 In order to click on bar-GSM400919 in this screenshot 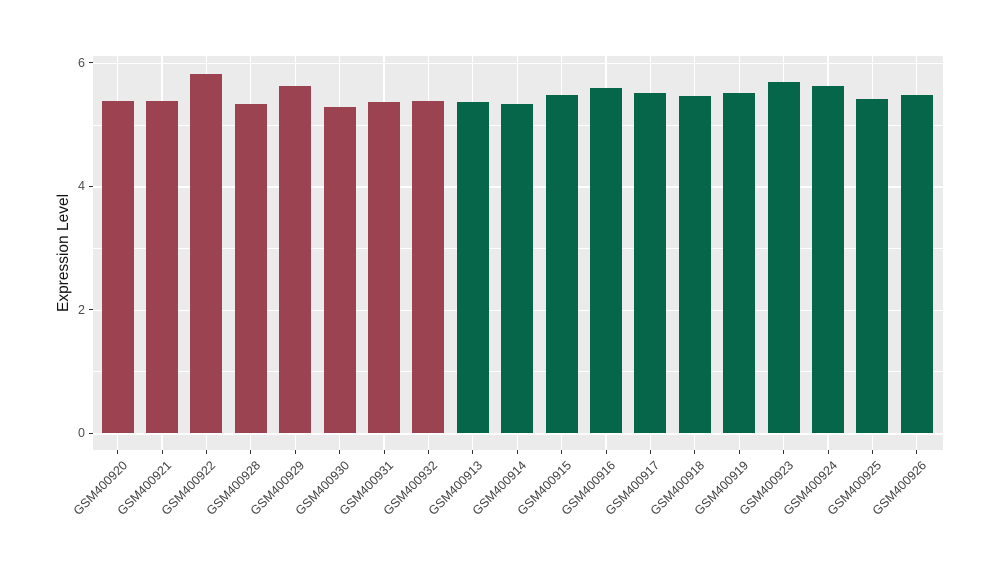, I will do `click(739, 263)`.